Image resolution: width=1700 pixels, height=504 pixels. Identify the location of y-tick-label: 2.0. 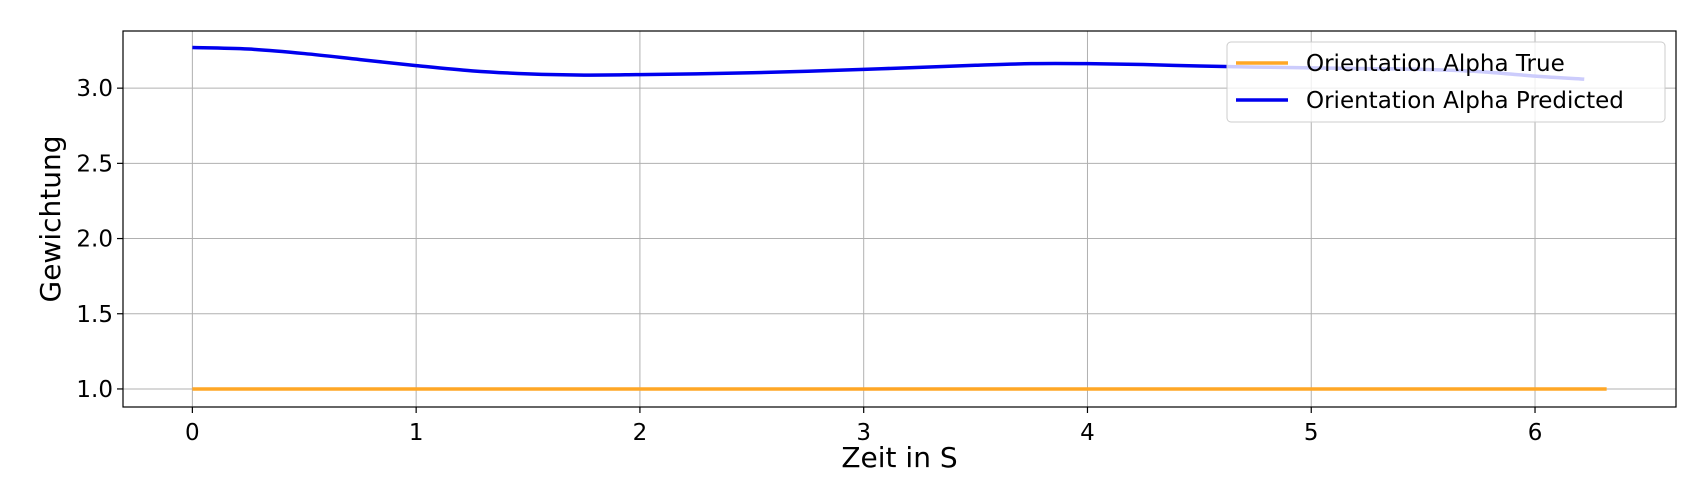
(94, 240).